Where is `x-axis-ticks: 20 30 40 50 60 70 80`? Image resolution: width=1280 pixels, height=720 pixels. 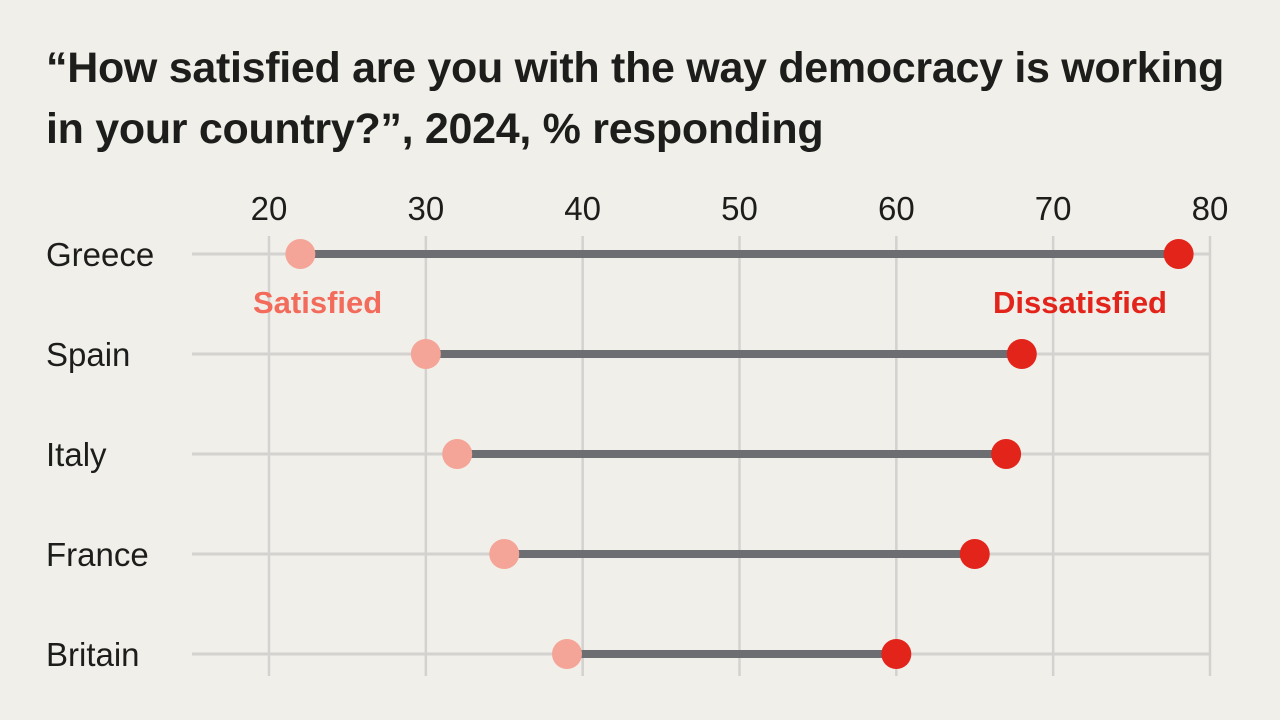
x-axis-ticks: 20 30 40 50 60 70 80 is located at coordinates (740, 208).